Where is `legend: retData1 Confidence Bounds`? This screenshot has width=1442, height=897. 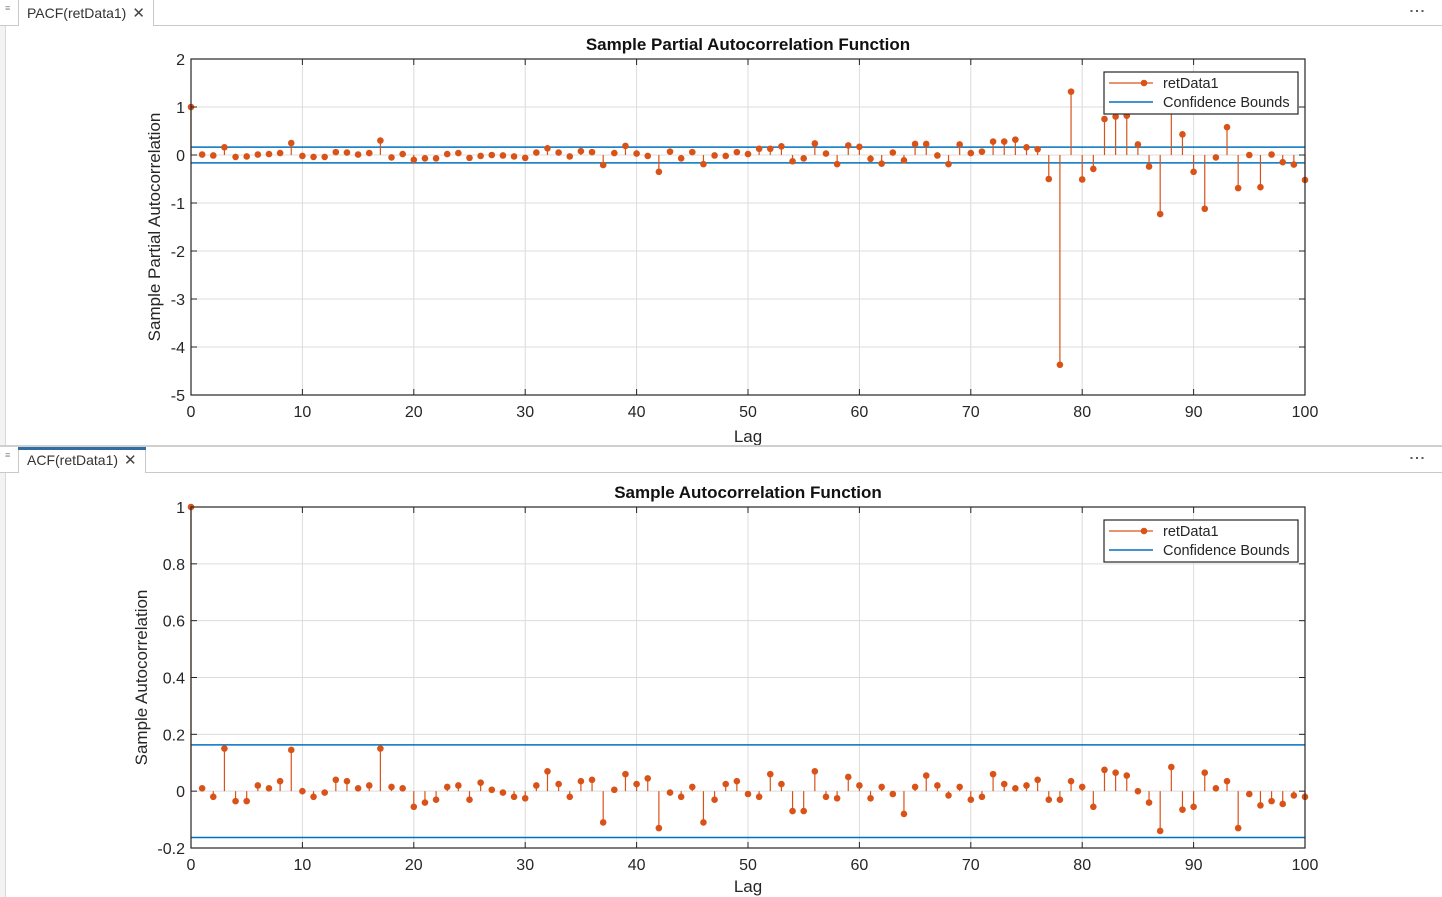
legend: retData1 Confidence Bounds is located at coordinates (1201, 541).